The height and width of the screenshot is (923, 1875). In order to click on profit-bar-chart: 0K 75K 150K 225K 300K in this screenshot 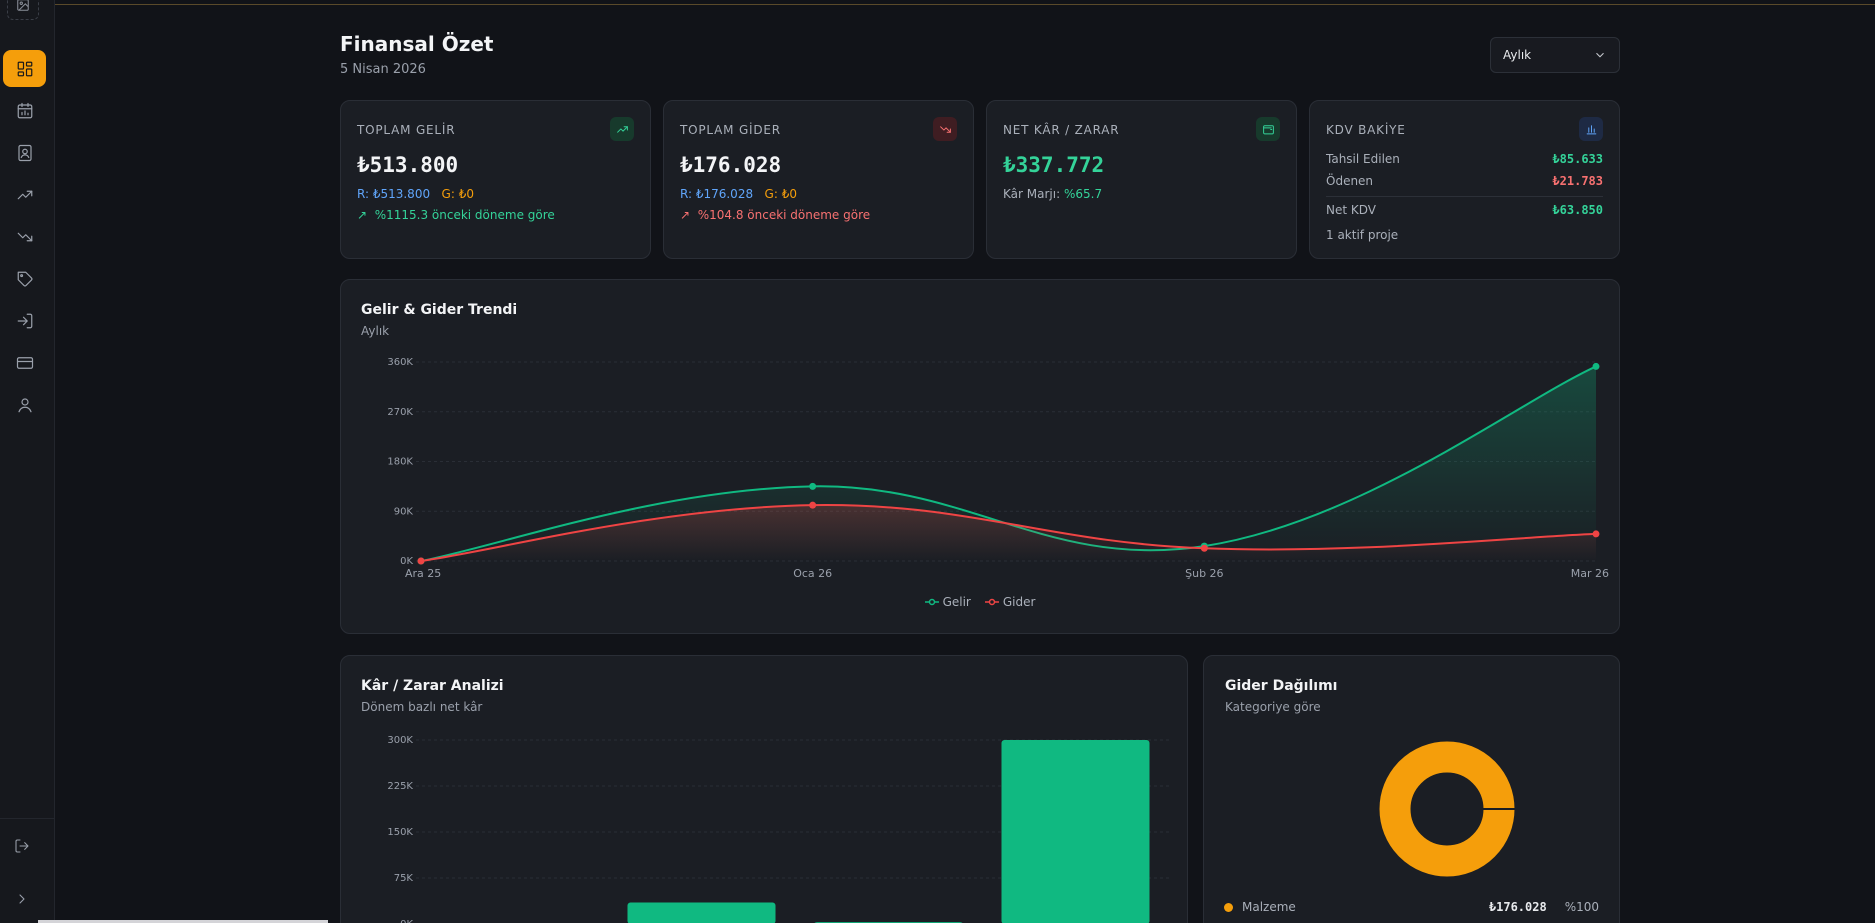, I will do `click(778, 829)`.